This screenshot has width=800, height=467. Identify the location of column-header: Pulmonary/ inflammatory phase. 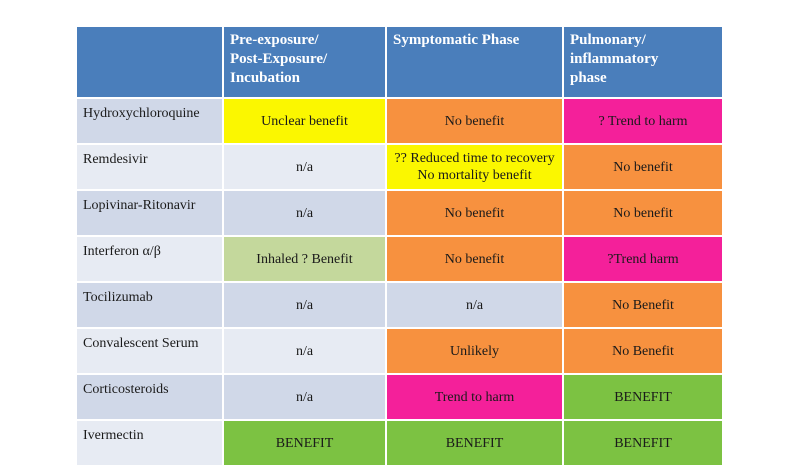
(643, 62).